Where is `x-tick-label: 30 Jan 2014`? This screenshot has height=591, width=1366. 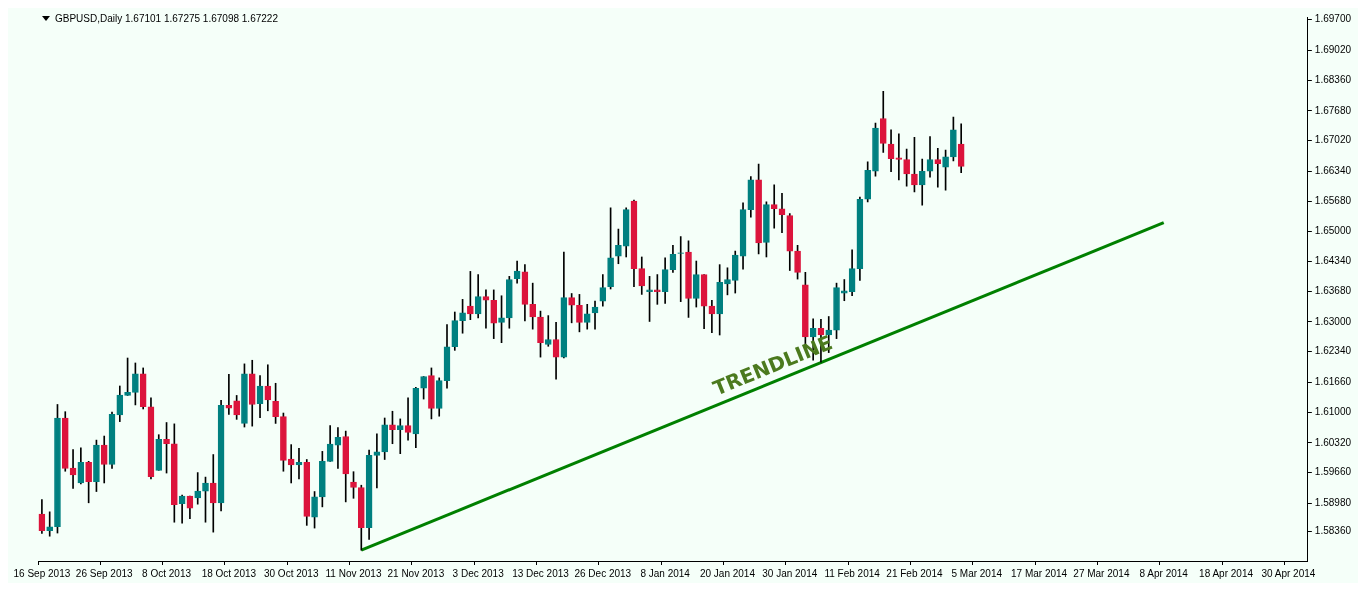 x-tick-label: 30 Jan 2014 is located at coordinates (790, 573).